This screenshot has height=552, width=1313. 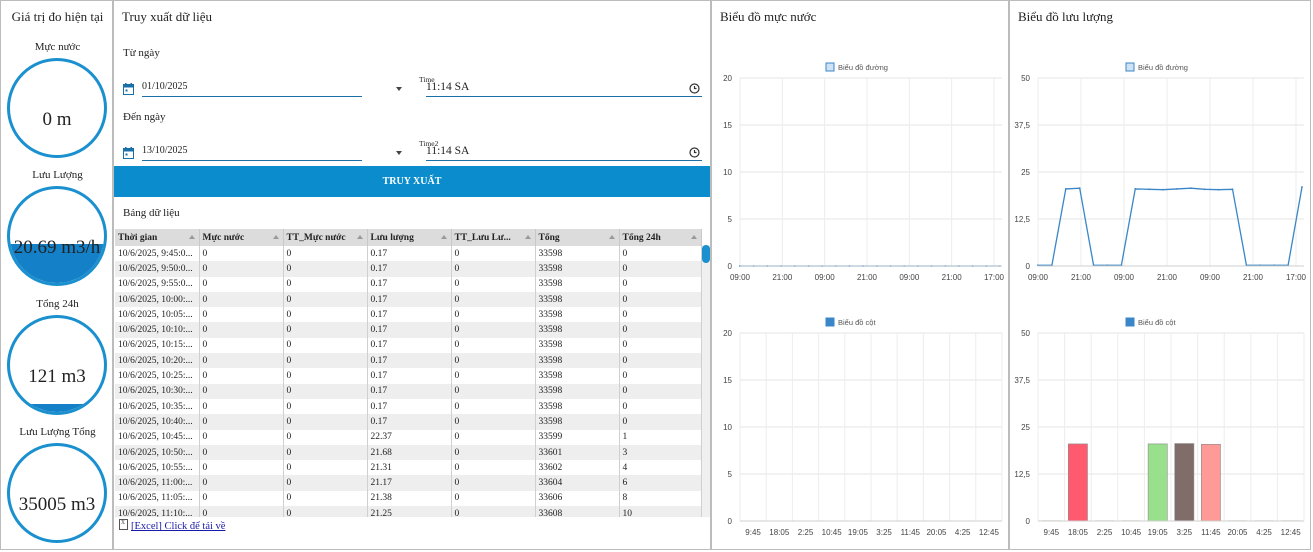 I want to click on table-row: 10/6/2025, 10:30:... 0 0 0.17 0 33598 0, so click(x=408, y=391).